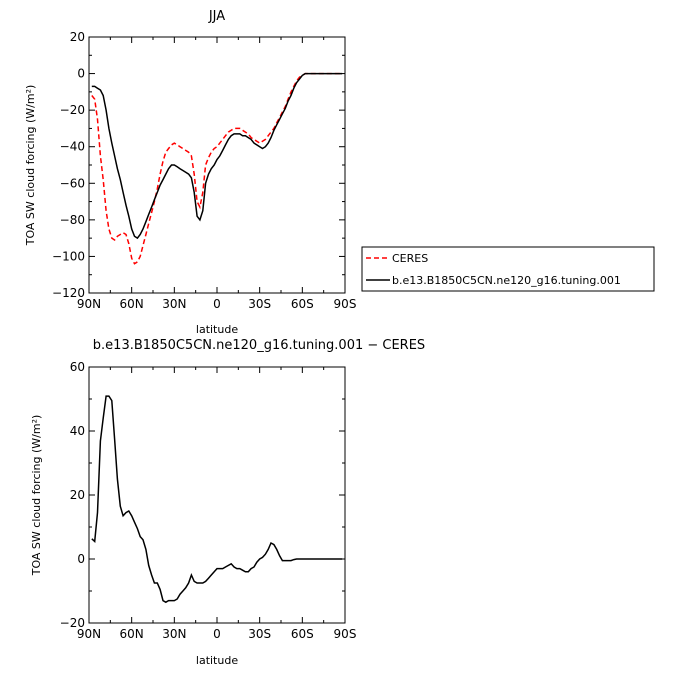 The image size is (673, 673). I want to click on top-y-axis-title: TOA SW cloud forcing (W/m²), so click(30, 166).